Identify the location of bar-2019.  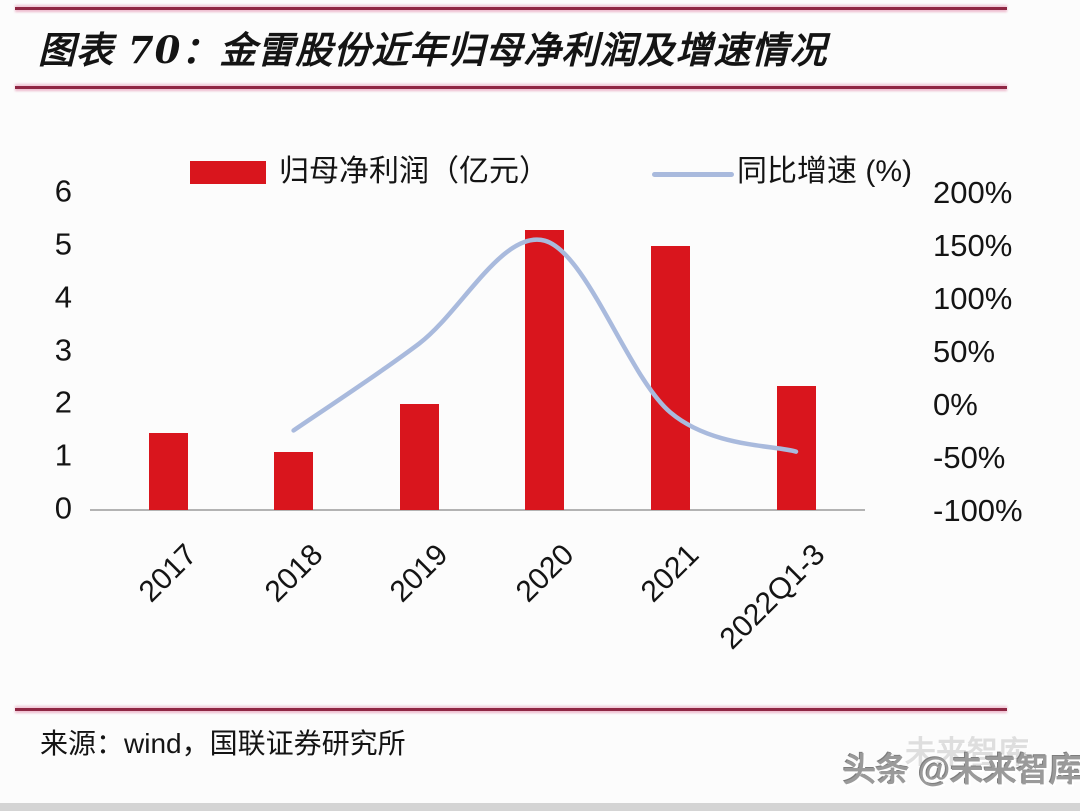
(419, 457).